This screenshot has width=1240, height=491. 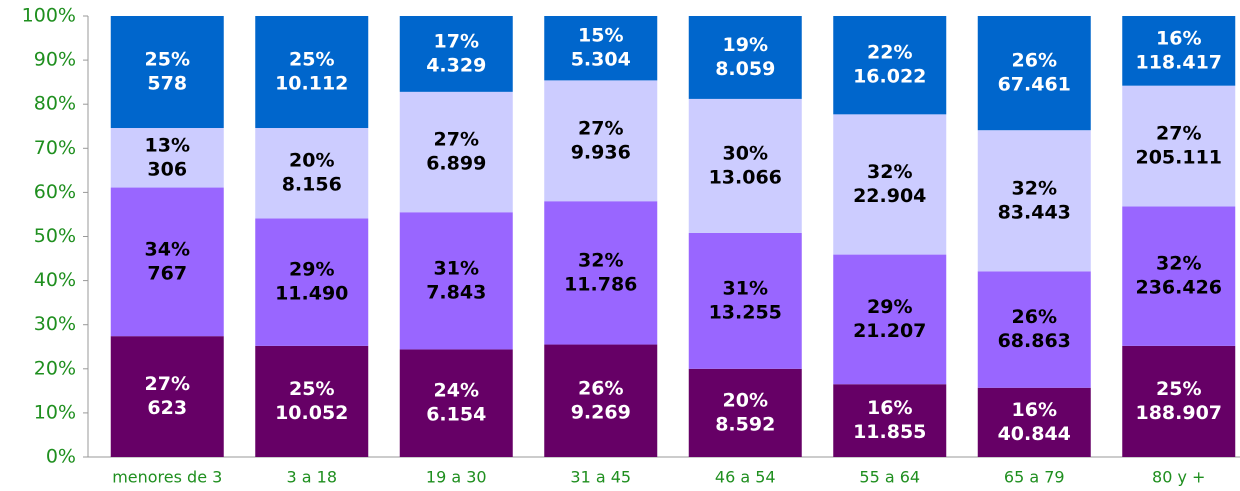 What do you see at coordinates (745, 69) in the screenshot?
I see `count-label: 8.059` at bounding box center [745, 69].